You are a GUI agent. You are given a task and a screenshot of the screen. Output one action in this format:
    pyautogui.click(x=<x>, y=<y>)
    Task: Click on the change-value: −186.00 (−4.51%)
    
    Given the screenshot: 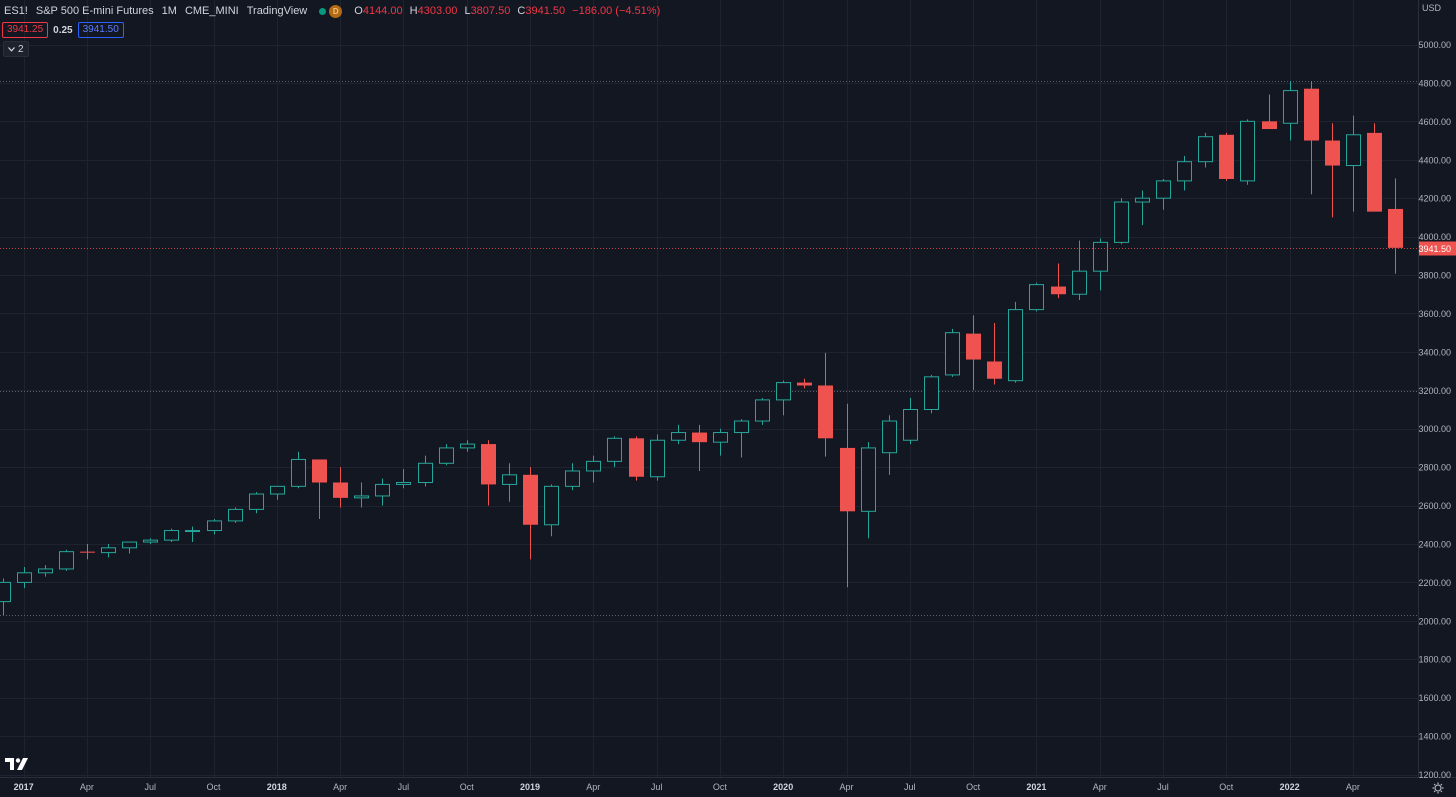 What is the action you would take?
    pyautogui.click(x=616, y=11)
    